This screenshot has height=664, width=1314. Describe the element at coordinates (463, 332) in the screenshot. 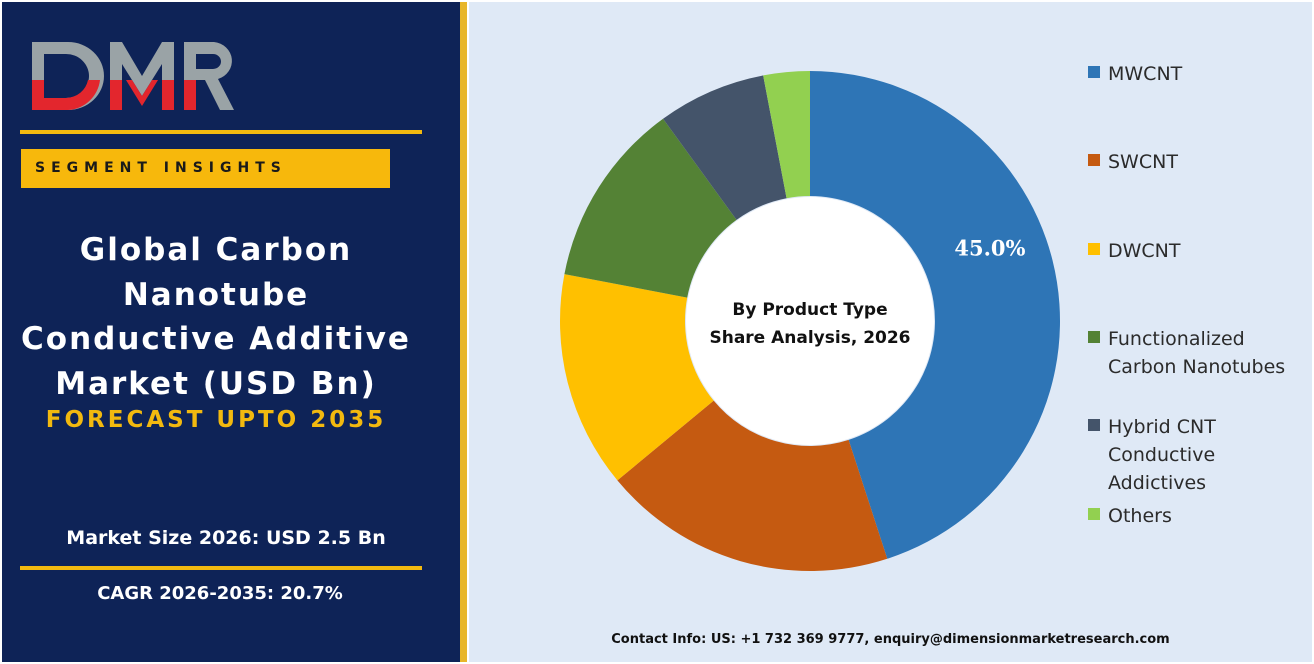

I see `panel-divider` at that location.